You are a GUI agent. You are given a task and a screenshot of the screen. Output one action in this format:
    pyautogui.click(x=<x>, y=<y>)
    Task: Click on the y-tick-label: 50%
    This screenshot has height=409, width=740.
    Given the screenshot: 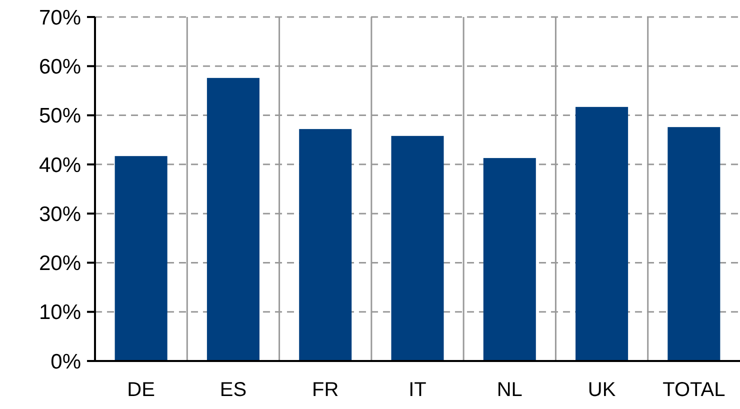 What is the action you would take?
    pyautogui.click(x=59, y=116)
    